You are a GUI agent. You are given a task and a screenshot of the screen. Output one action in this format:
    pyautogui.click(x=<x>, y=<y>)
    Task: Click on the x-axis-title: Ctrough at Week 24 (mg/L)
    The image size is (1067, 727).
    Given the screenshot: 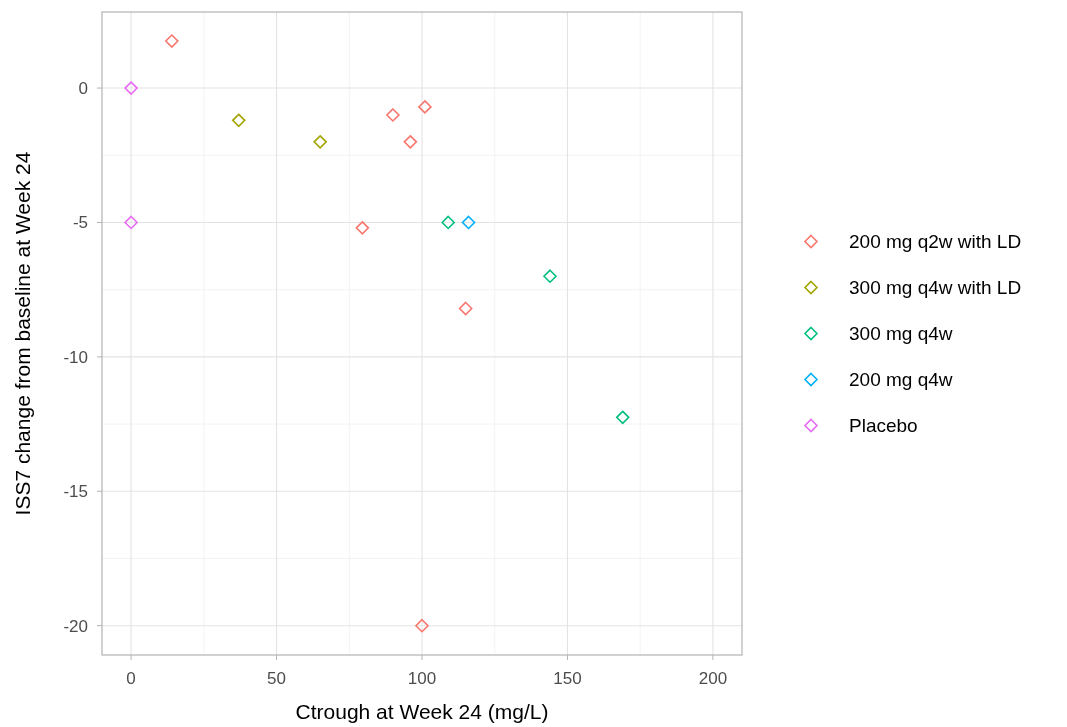 What is the action you would take?
    pyautogui.click(x=422, y=711)
    